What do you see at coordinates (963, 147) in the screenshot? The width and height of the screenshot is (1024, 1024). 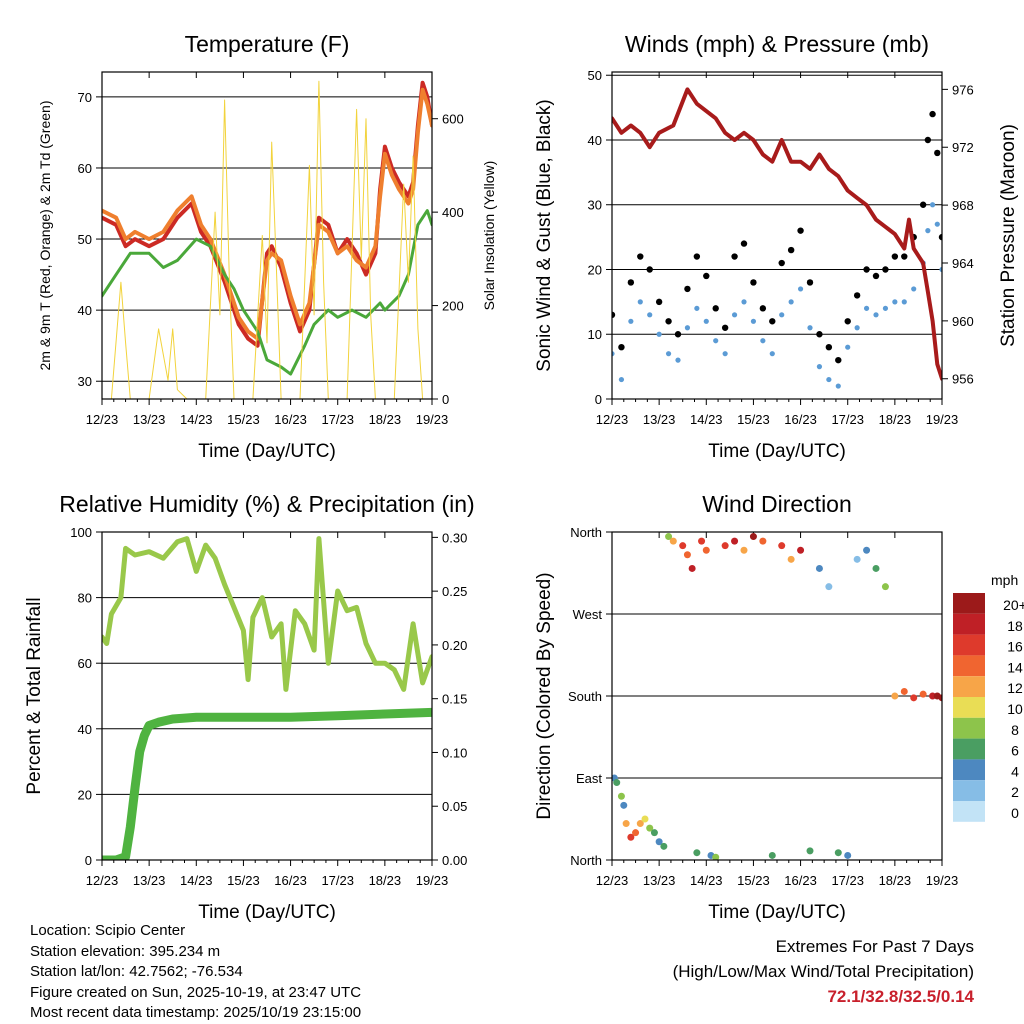 I see `y2-tick-label: 972` at bounding box center [963, 147].